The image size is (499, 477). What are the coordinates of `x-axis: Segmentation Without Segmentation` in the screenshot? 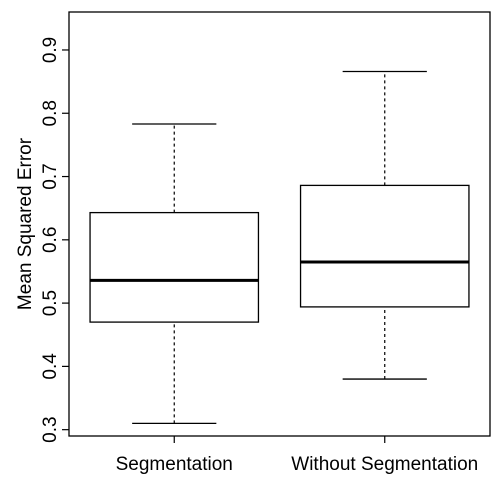 It's located at (297, 455).